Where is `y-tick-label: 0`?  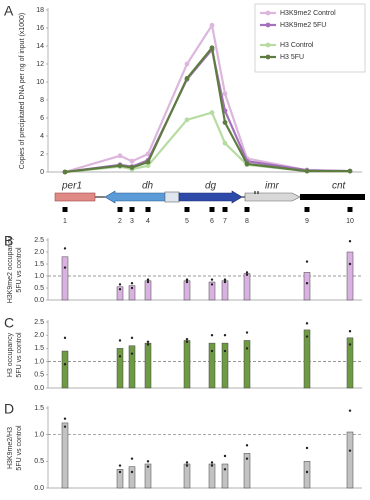 y-tick-label: 0 is located at coordinates (42, 172).